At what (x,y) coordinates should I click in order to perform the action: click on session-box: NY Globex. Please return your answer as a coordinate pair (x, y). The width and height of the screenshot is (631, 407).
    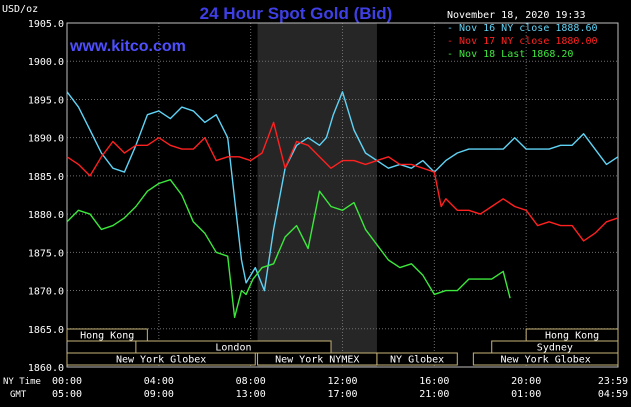
    Looking at the image, I should click on (417, 359).